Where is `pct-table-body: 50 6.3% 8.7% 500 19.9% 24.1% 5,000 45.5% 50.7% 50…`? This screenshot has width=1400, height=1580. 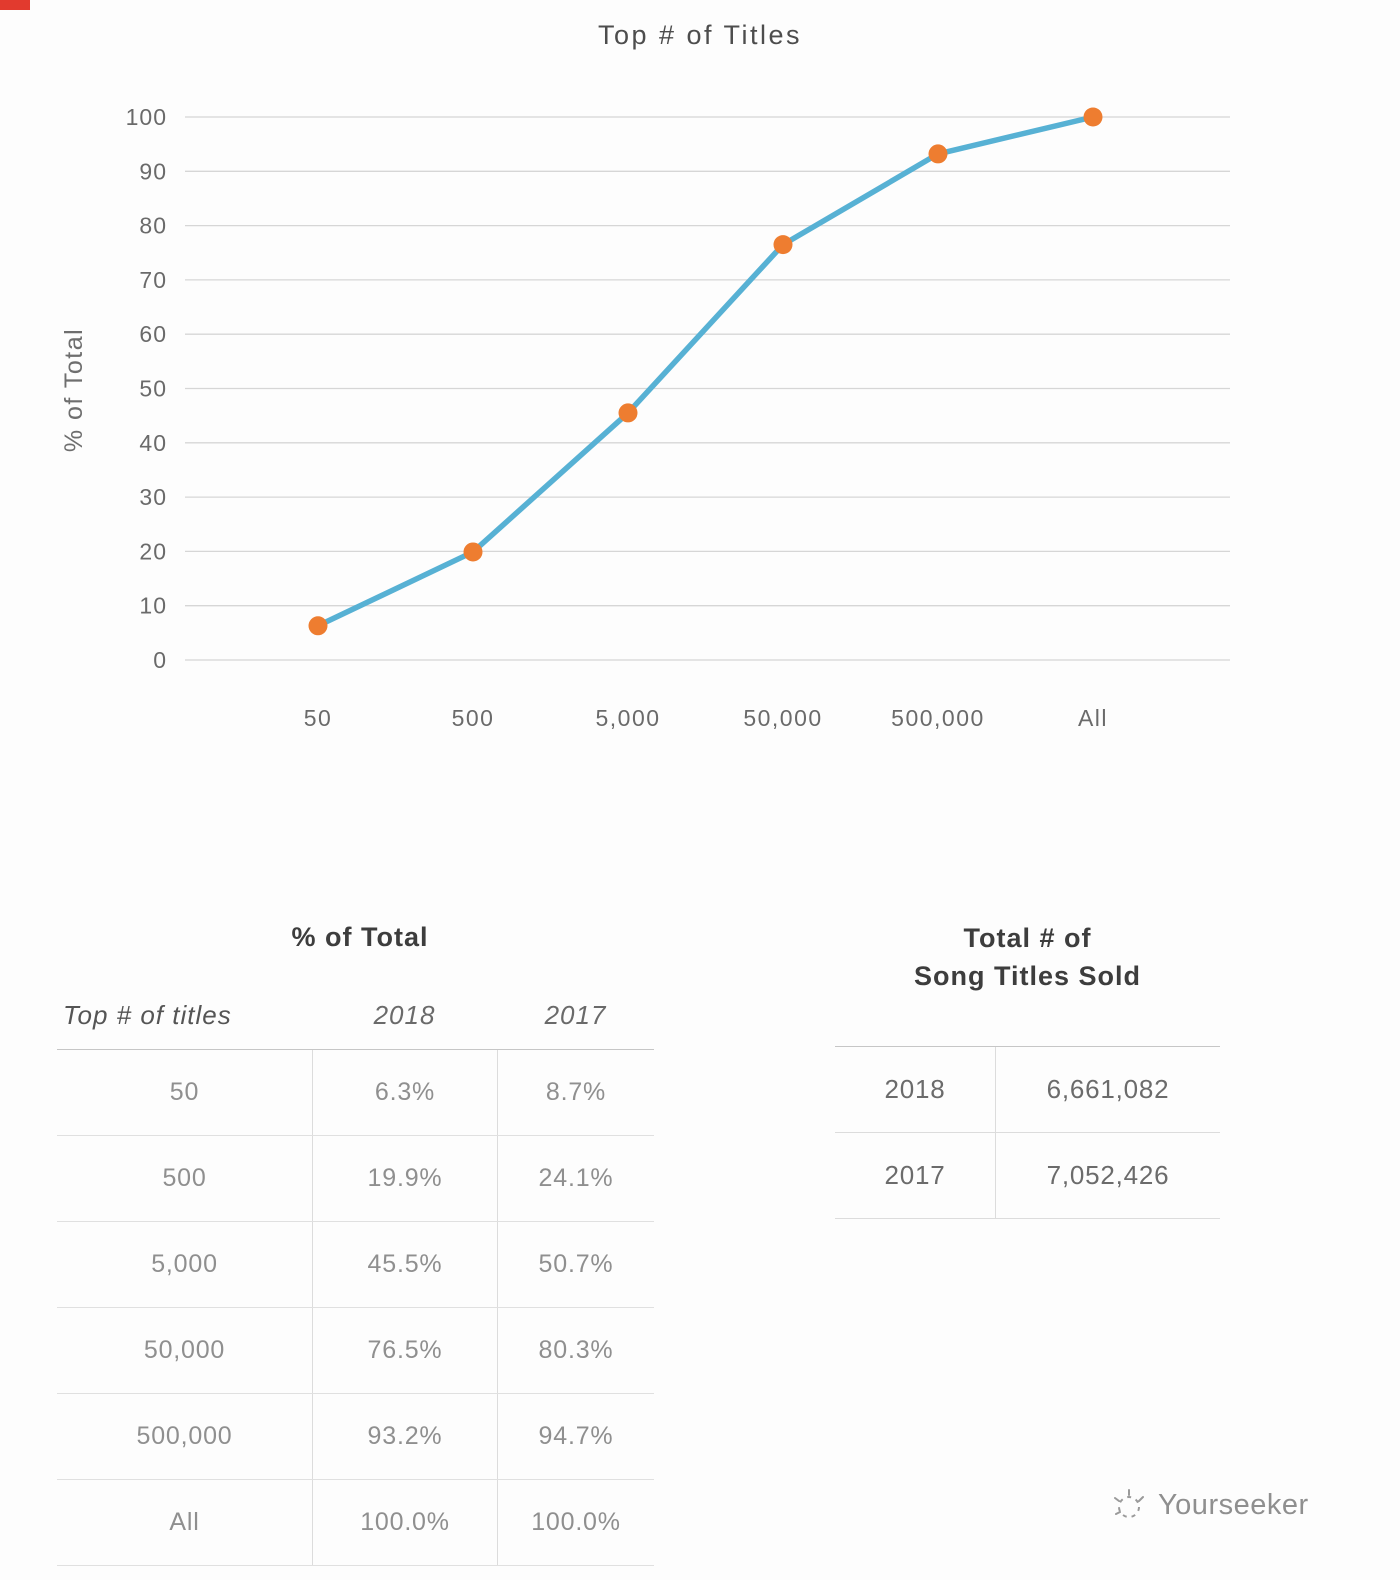
pct-table-body: 50 6.3% 8.7% 500 19.9% 24.1% 5,000 45.5% 50.7% 50… is located at coordinates (355, 1307).